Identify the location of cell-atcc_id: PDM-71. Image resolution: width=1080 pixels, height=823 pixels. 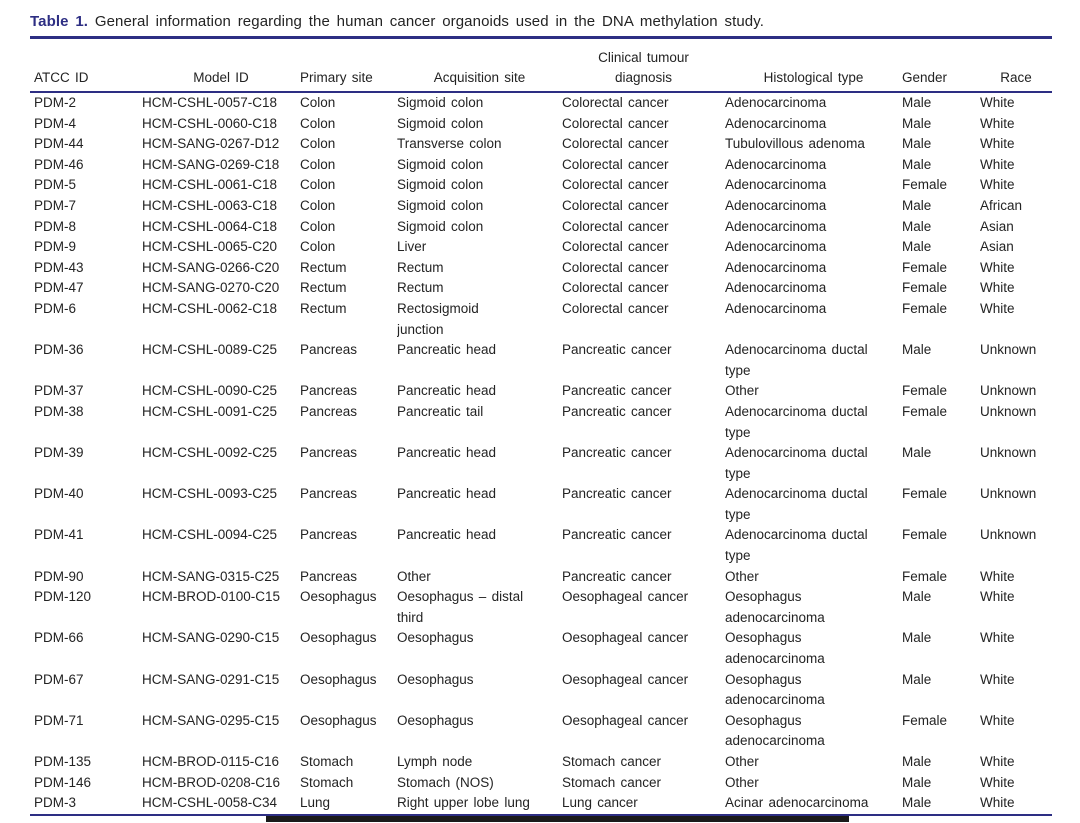
(59, 720).